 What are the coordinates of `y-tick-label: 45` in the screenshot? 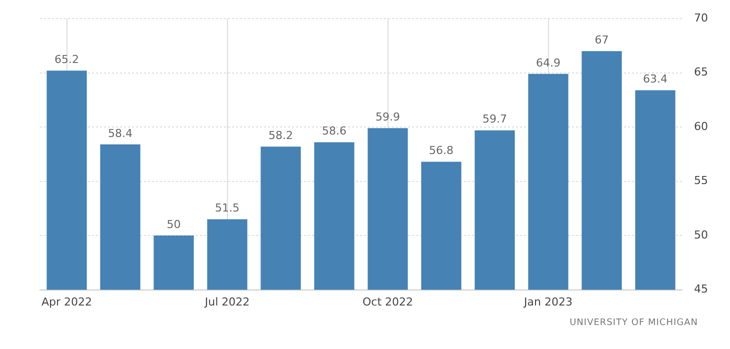 It's located at (701, 289).